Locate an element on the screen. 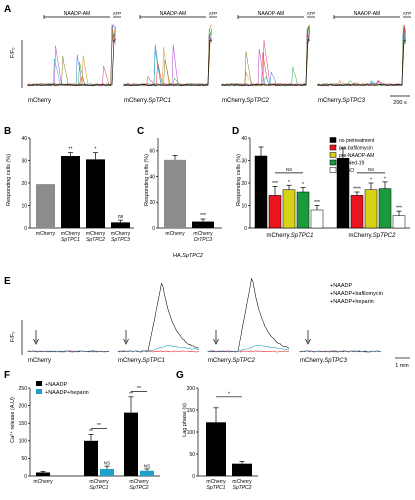 Image resolution: width=415 pixels, height=500 pixels. trace-label: mCherry.SpTPC2 is located at coordinates (246, 101).